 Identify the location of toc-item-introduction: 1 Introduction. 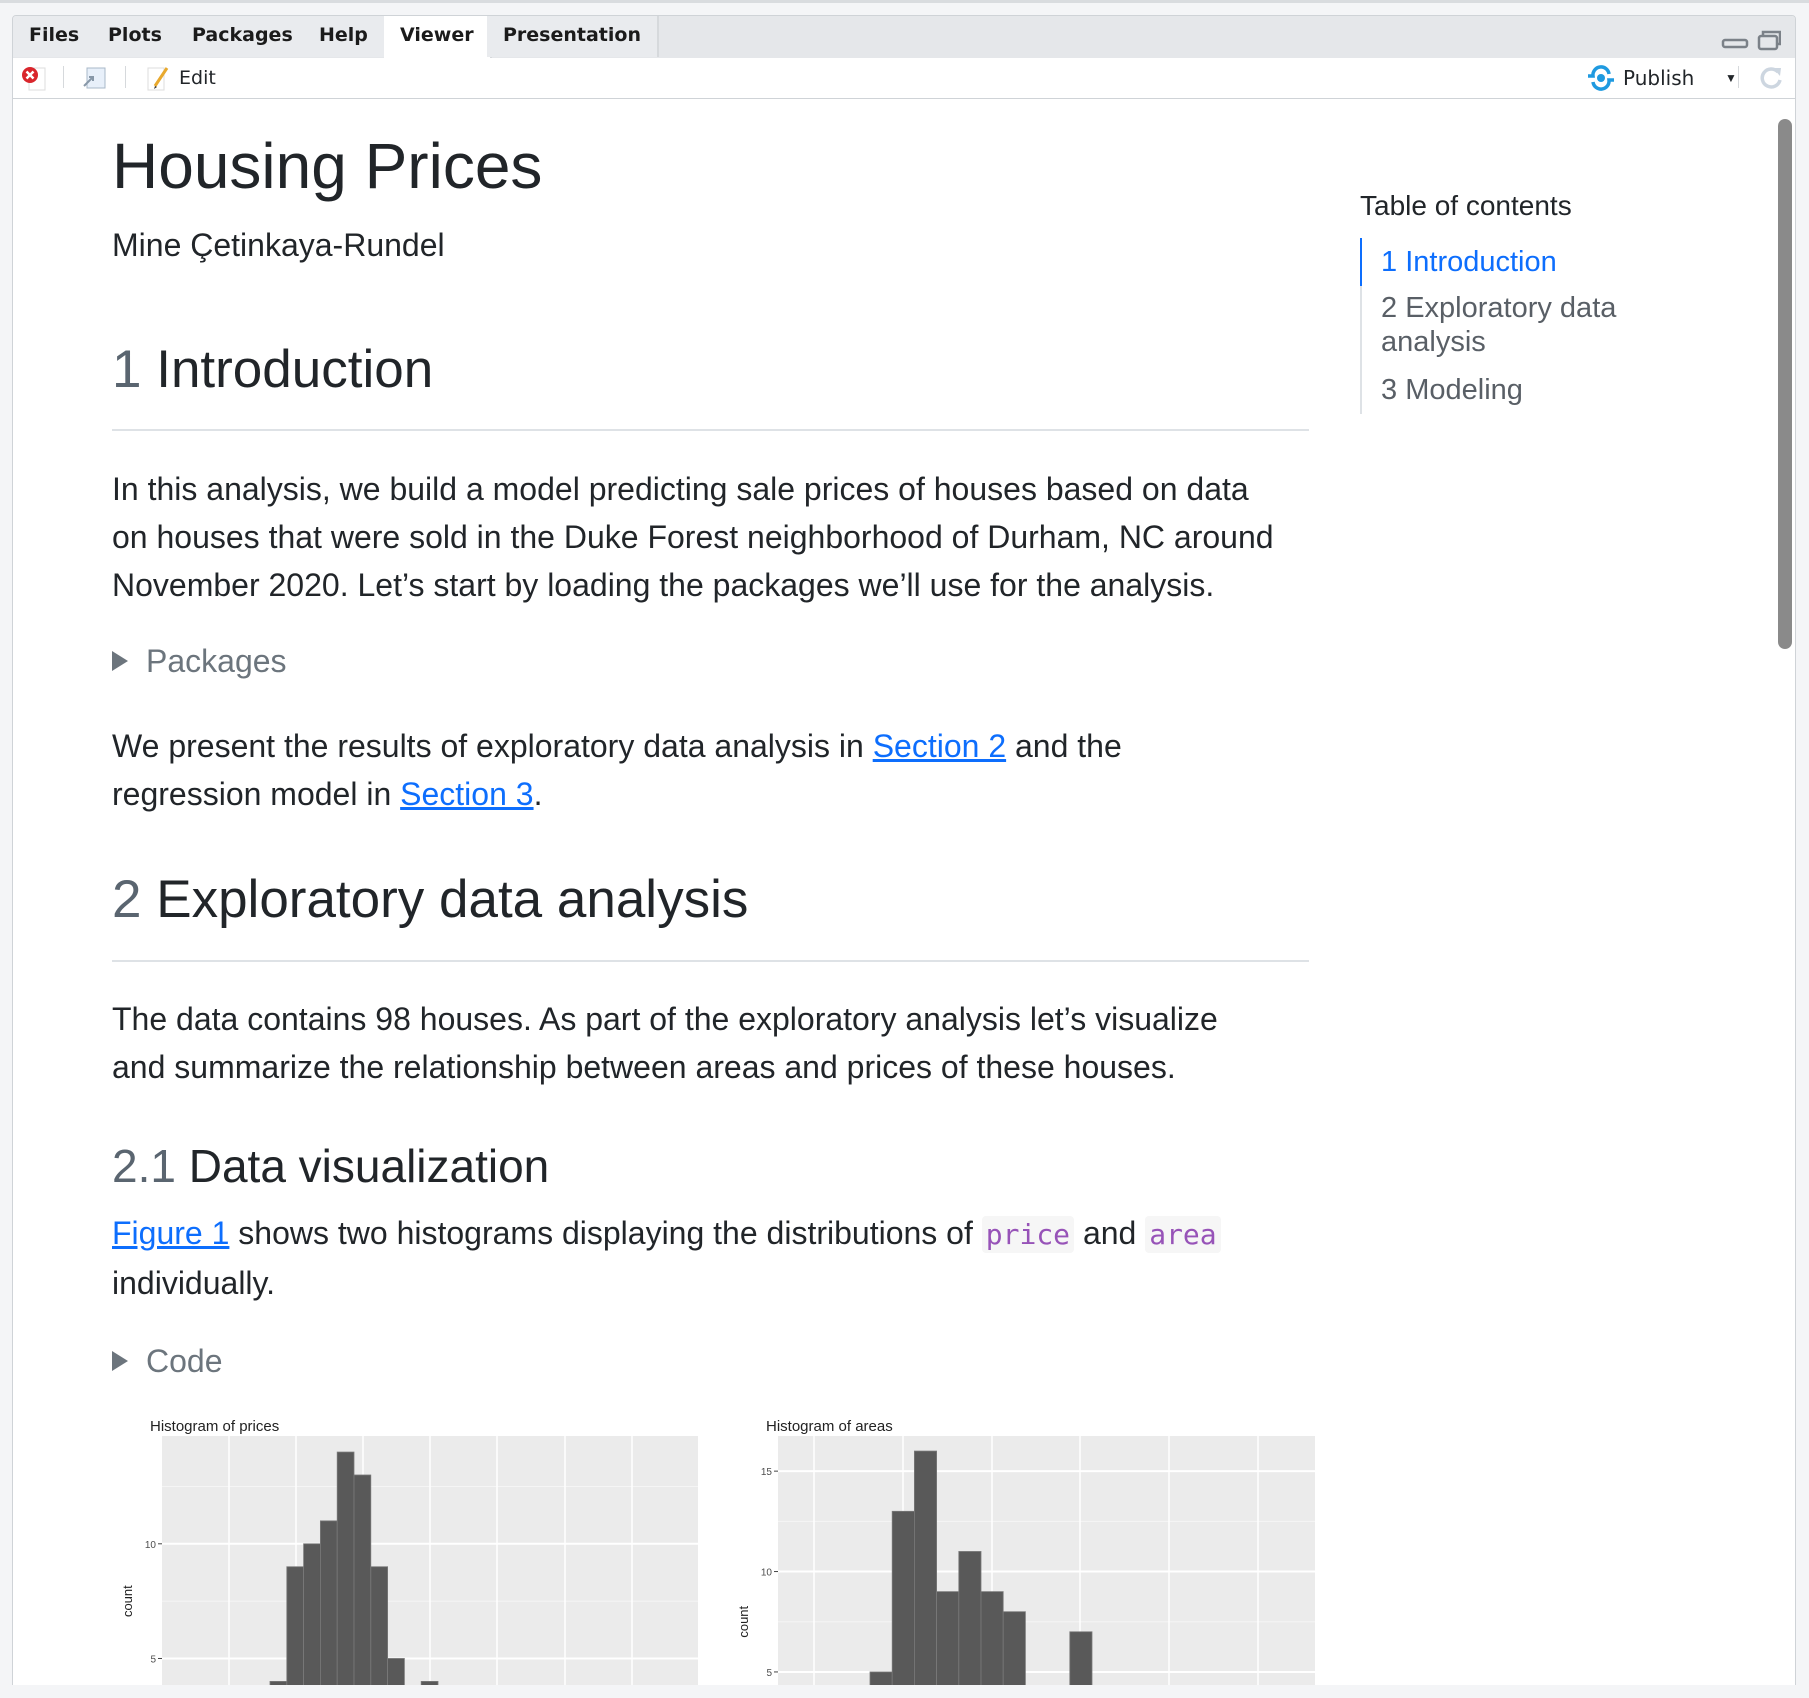
(1469, 262).